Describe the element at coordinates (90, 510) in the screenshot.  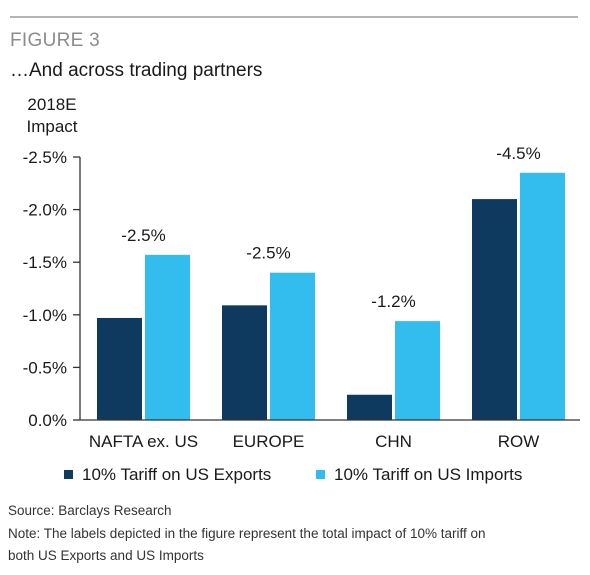
I see `source-text: Source: Barclays Research` at that location.